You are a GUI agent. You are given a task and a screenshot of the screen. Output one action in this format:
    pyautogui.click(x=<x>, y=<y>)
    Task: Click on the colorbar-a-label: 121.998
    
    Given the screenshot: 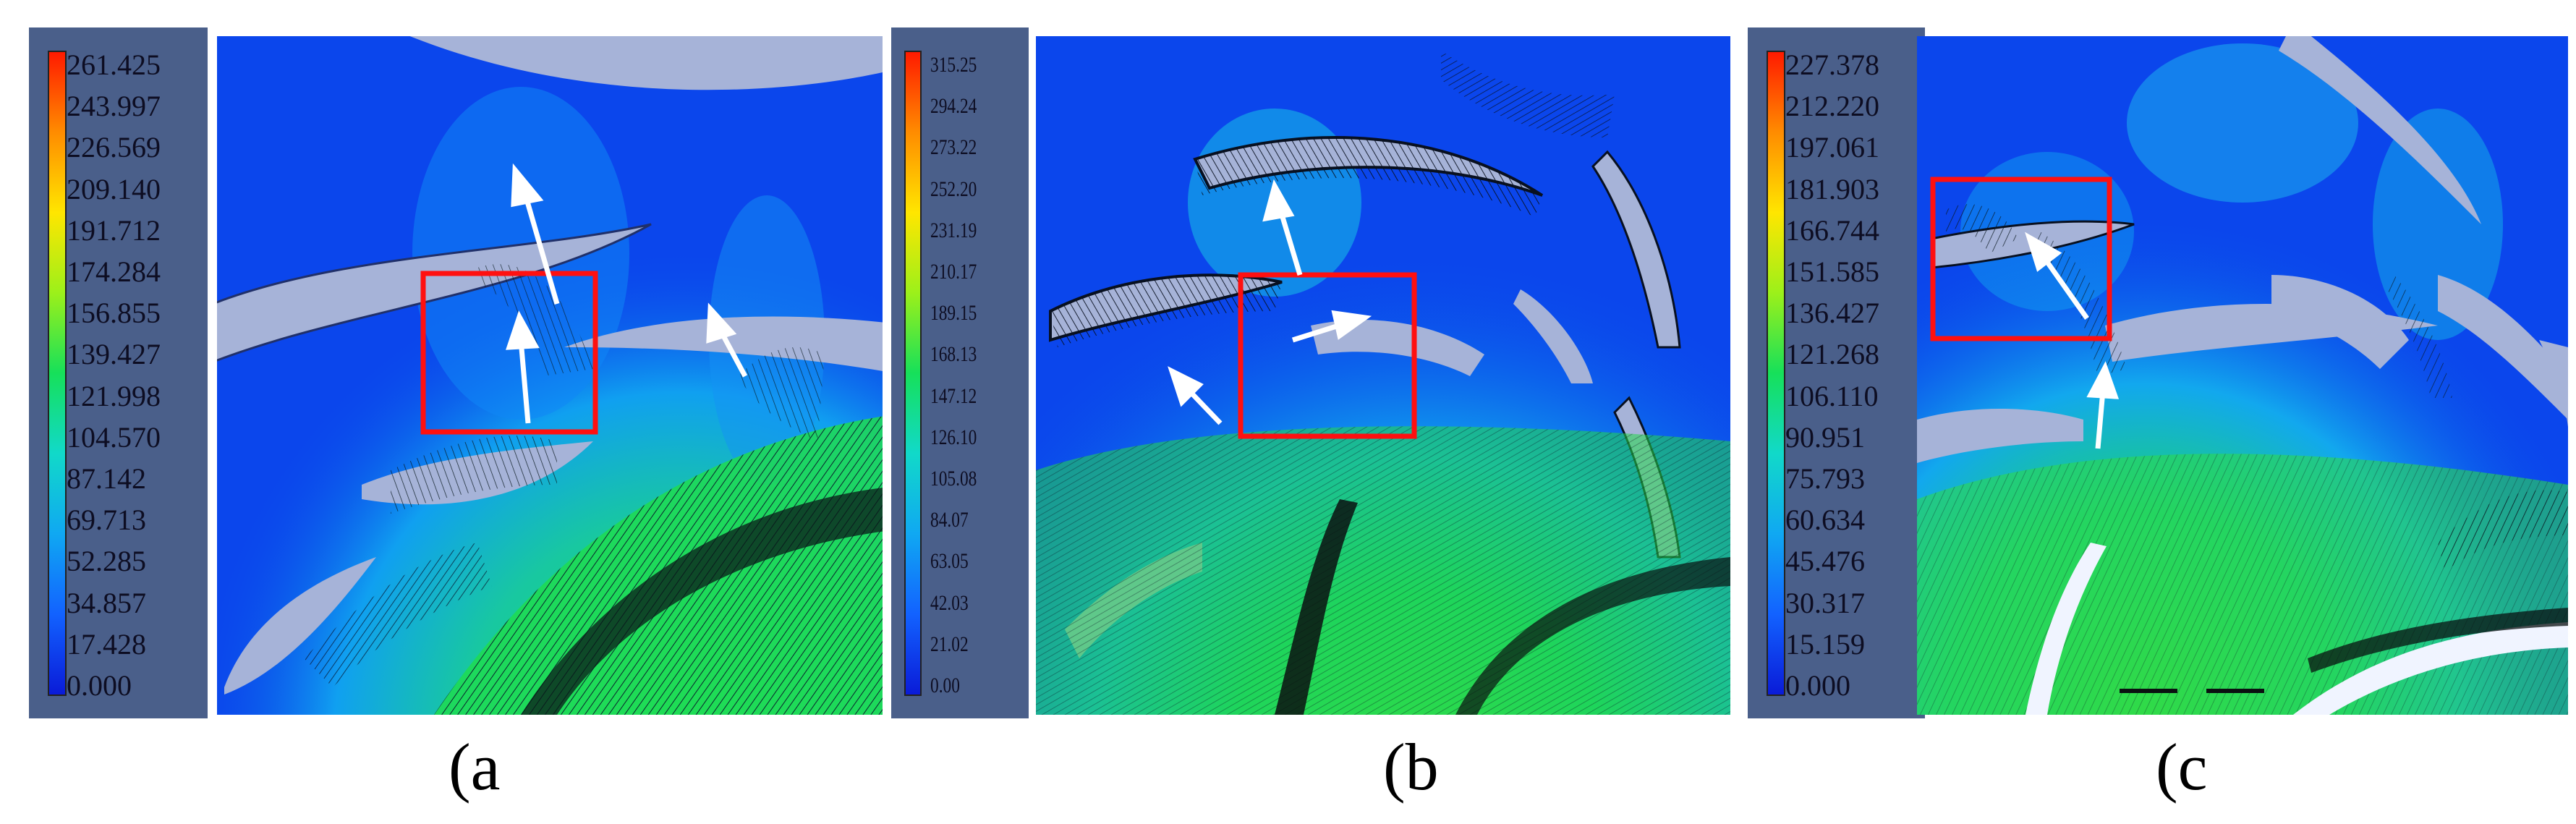 What is the action you would take?
    pyautogui.click(x=114, y=396)
    